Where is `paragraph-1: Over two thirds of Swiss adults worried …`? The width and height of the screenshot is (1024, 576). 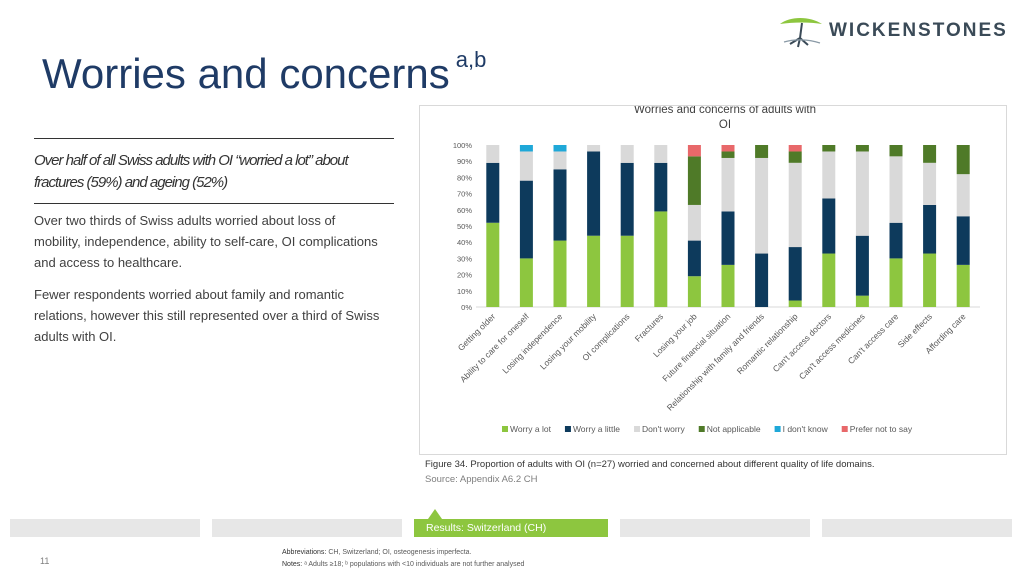 paragraph-1: Over two thirds of Swiss adults worried … is located at coordinates (214, 241).